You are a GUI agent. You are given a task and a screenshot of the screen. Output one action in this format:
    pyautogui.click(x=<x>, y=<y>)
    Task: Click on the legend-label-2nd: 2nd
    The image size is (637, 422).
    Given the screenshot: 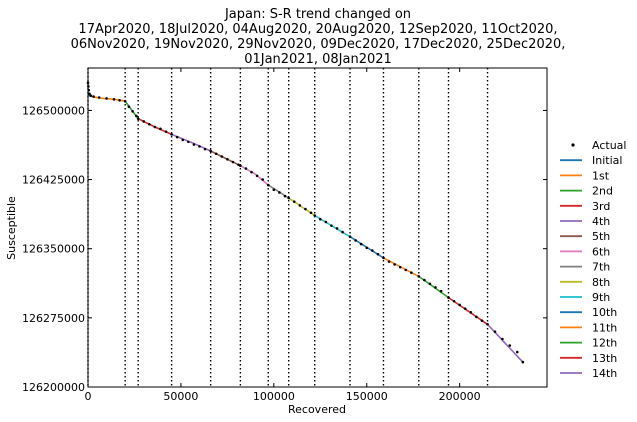 What is the action you would take?
    pyautogui.click(x=602, y=191)
    